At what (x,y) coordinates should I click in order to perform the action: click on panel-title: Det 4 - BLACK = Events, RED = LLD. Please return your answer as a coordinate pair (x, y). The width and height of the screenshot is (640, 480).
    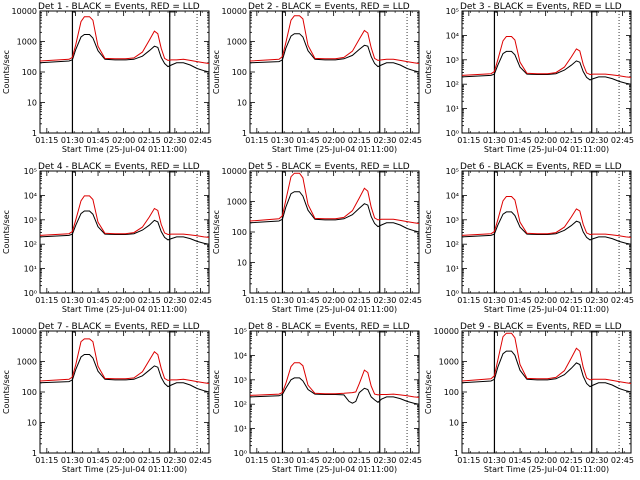
    Looking at the image, I should click on (119, 167).